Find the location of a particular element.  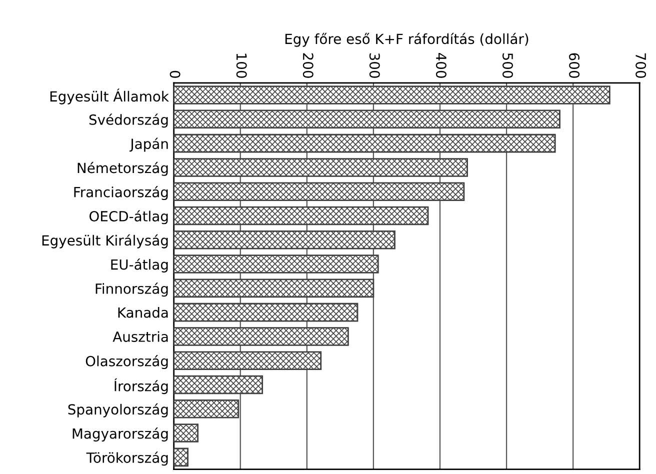

y-tick-label: Spanyolország is located at coordinates (118, 410).